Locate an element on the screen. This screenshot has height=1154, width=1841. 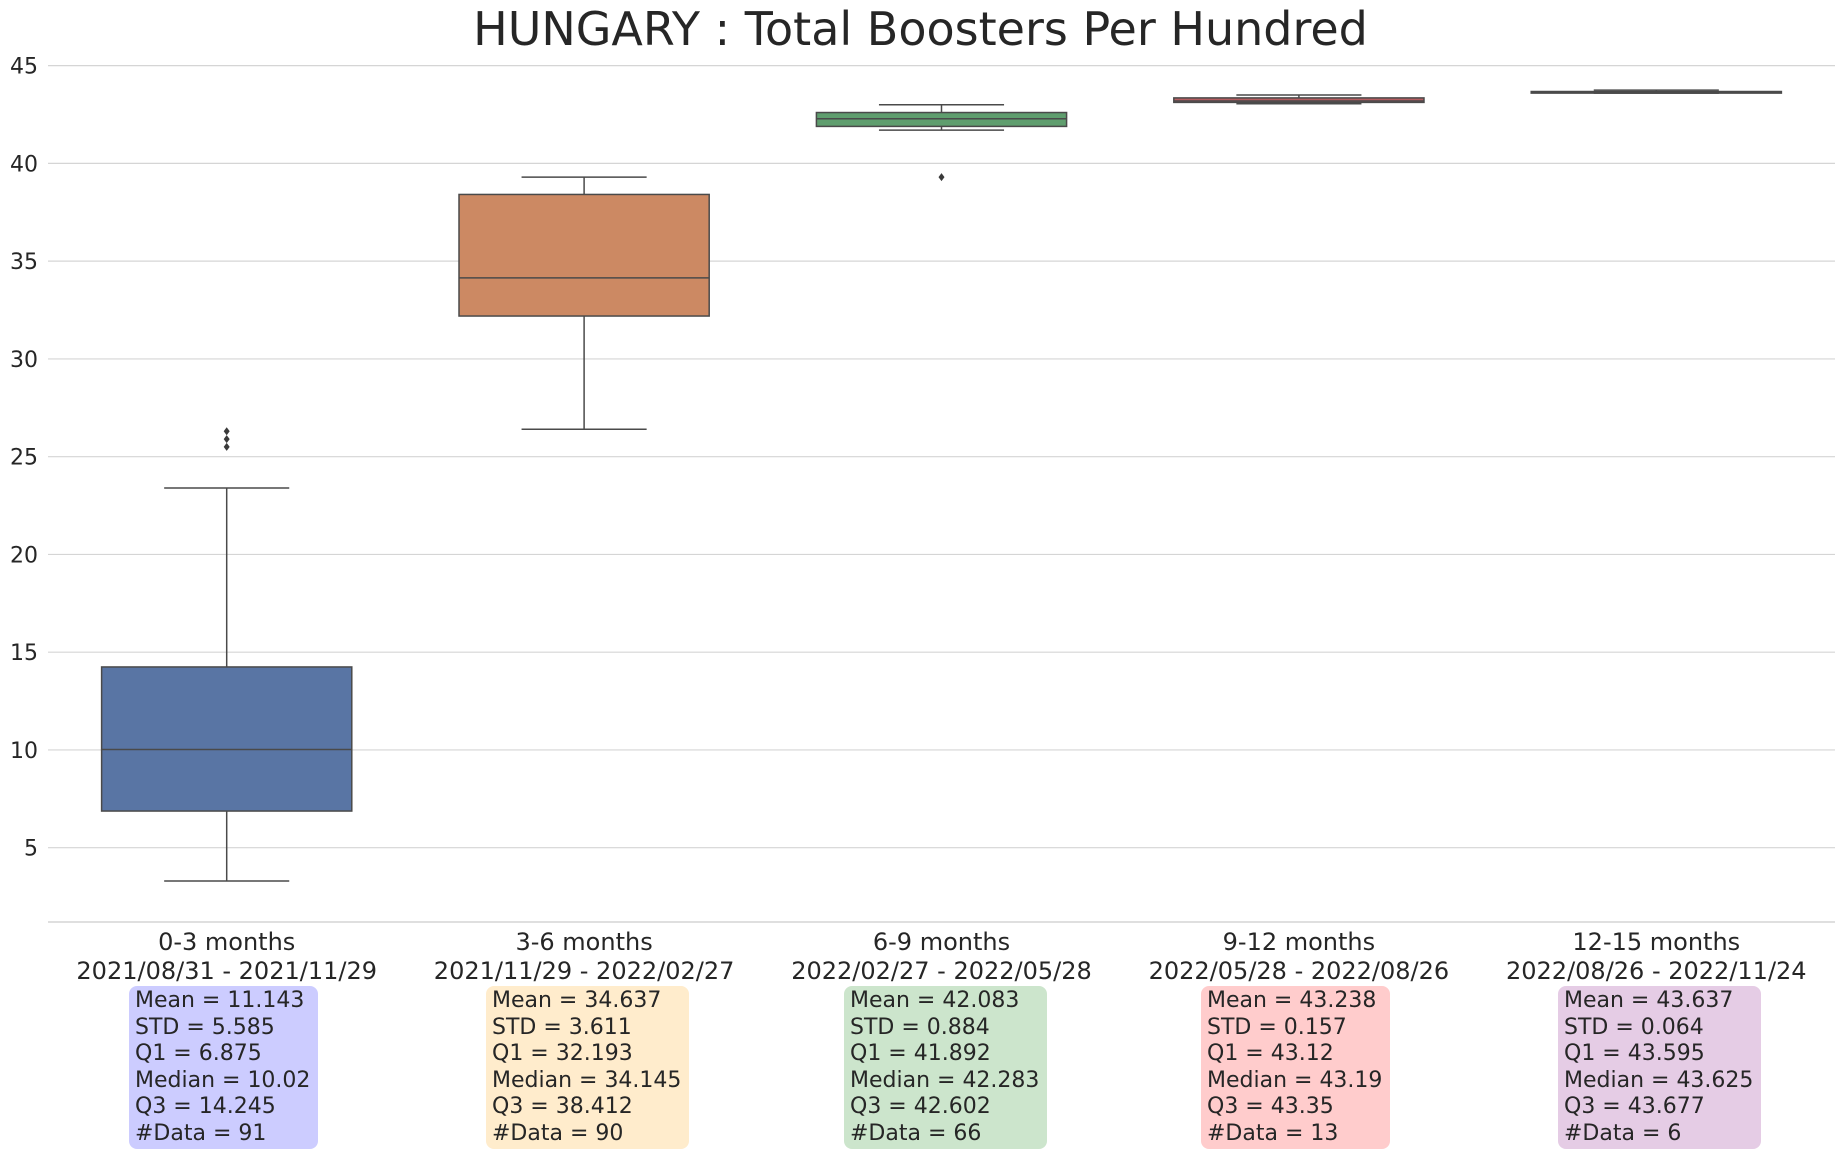
stats-line: Q3 = 38.412 is located at coordinates (562, 1106).